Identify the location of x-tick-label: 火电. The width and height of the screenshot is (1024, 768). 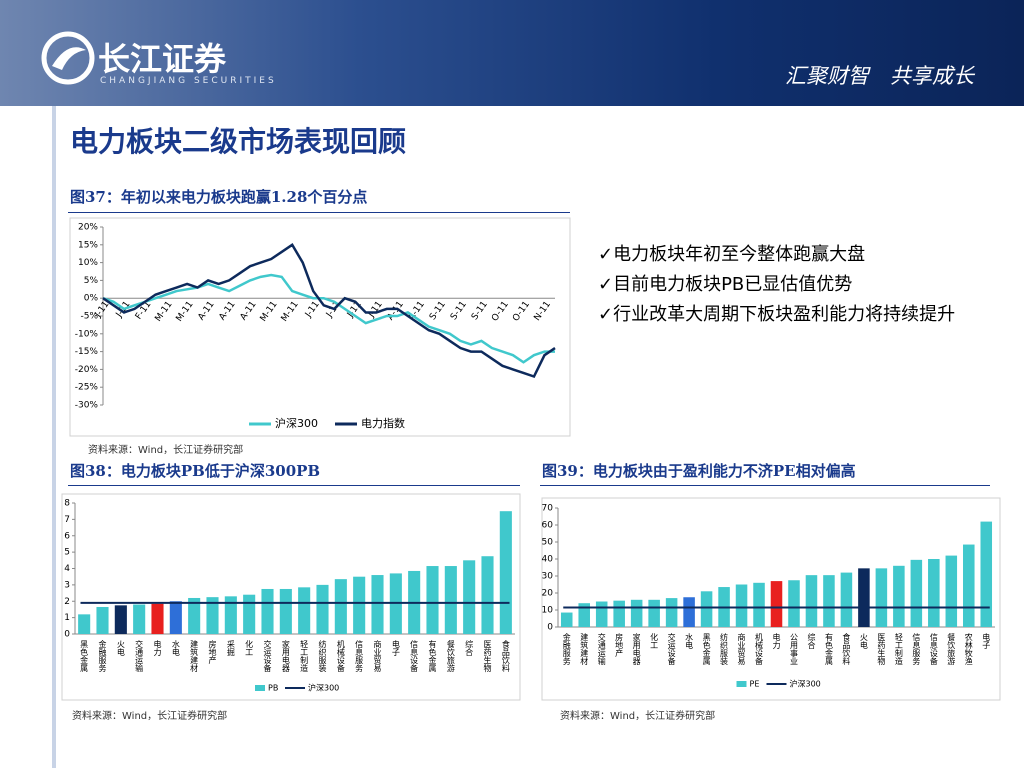
(863, 641).